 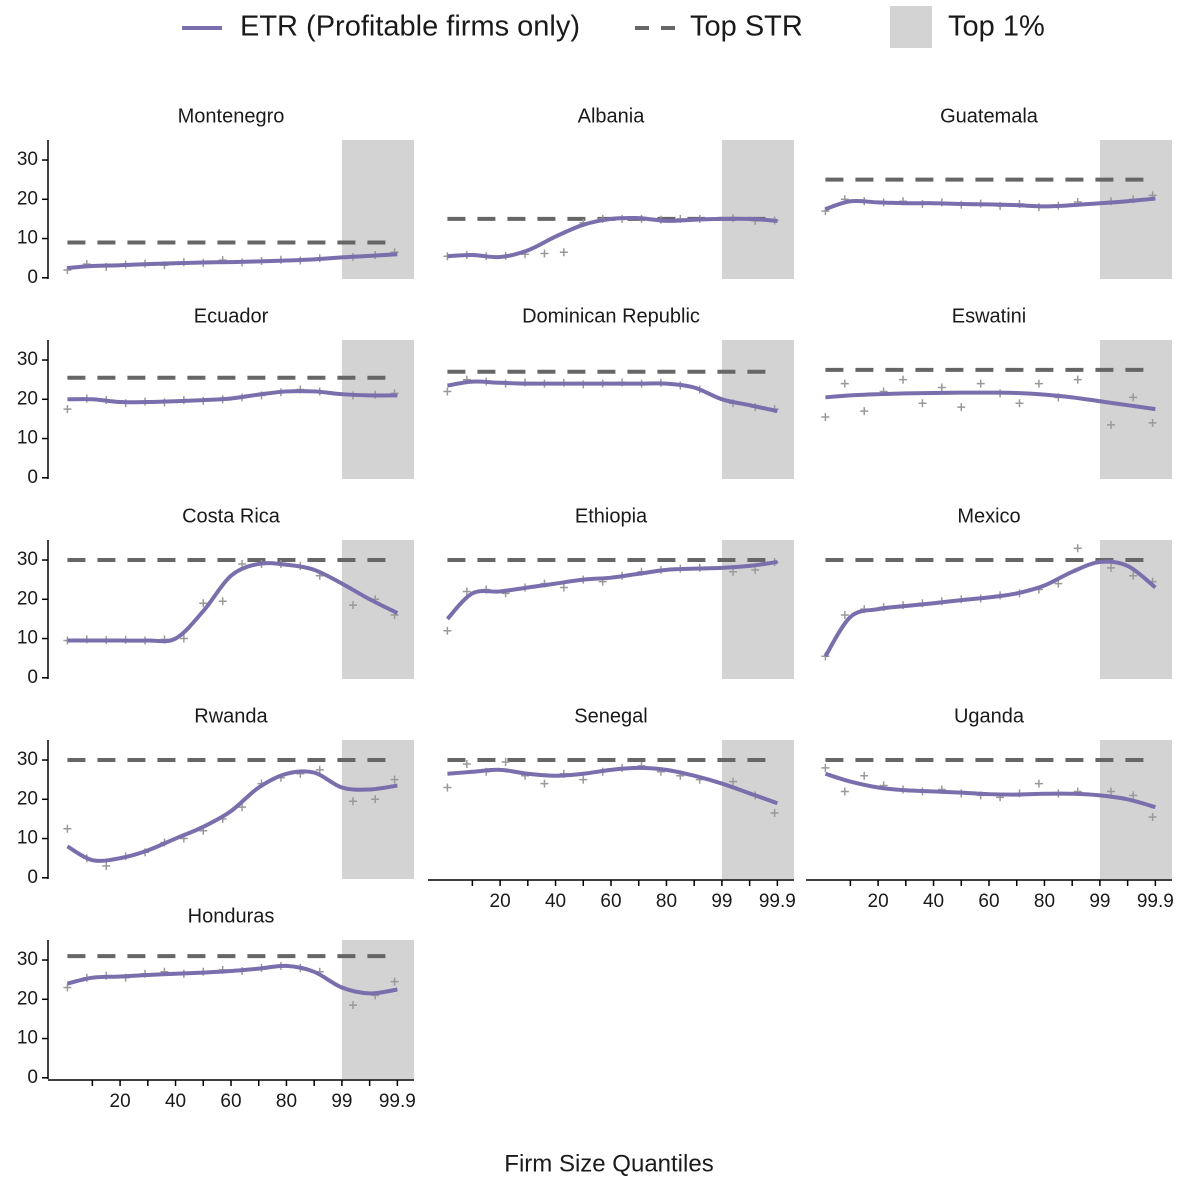 What do you see at coordinates (231, 116) in the screenshot?
I see `panel-title: Montenegro` at bounding box center [231, 116].